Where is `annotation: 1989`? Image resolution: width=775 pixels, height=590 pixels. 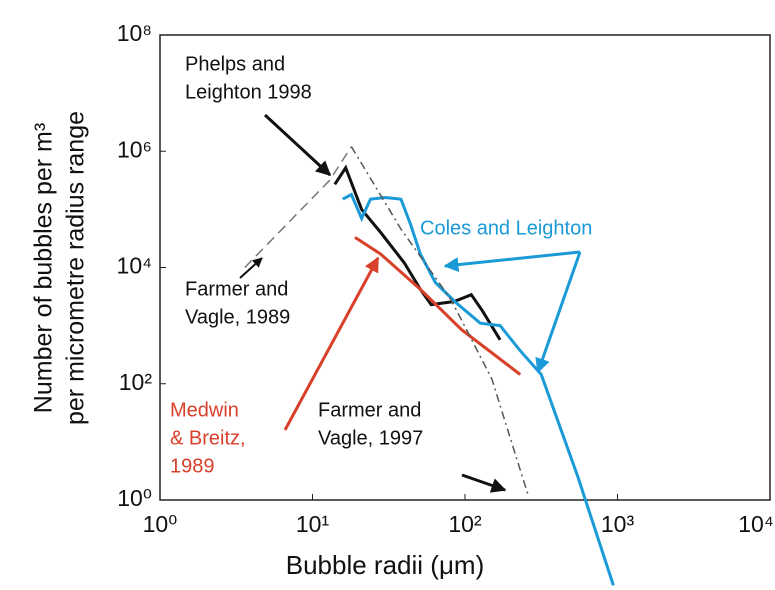
annotation: 1989 is located at coordinates (192, 466).